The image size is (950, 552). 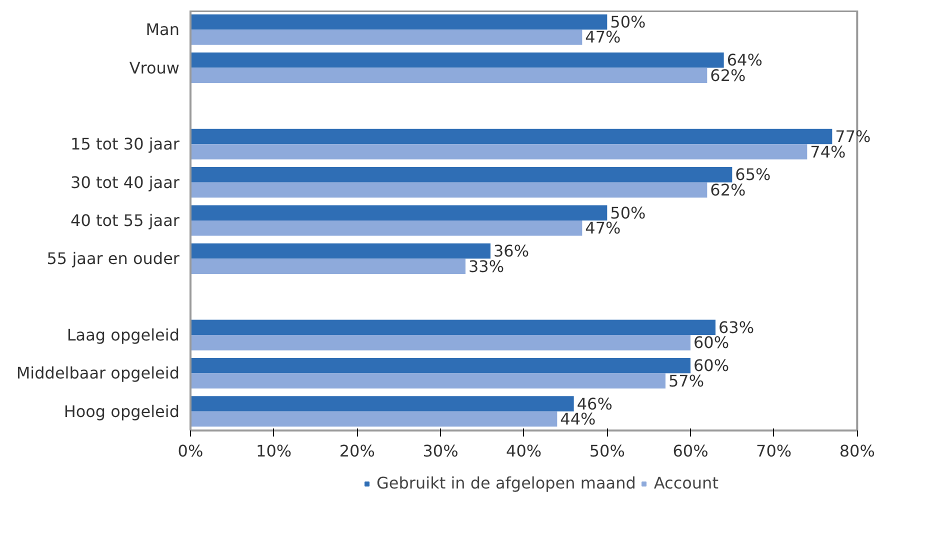 What do you see at coordinates (440, 451) in the screenshot?
I see `x-tick-label: 30%` at bounding box center [440, 451].